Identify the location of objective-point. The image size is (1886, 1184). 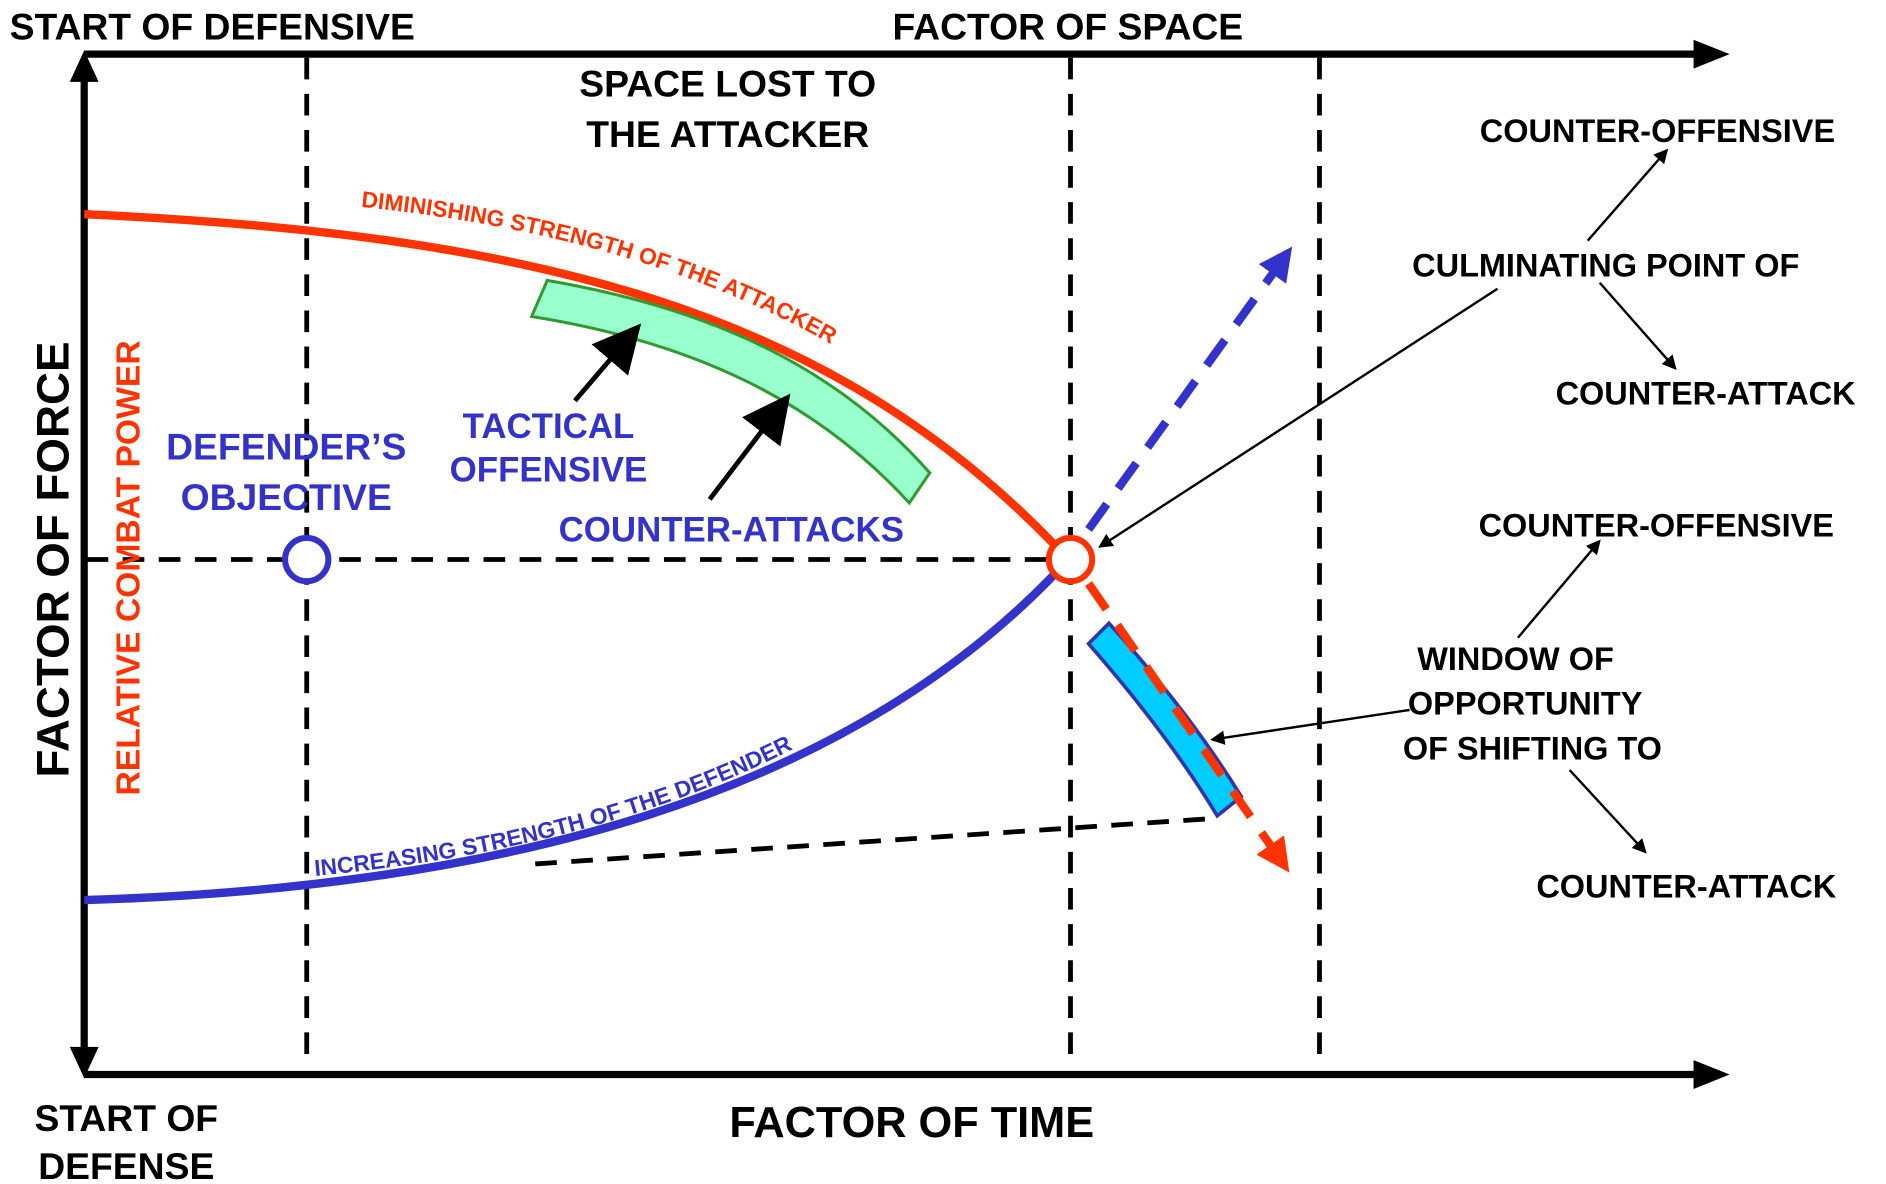
(307, 559).